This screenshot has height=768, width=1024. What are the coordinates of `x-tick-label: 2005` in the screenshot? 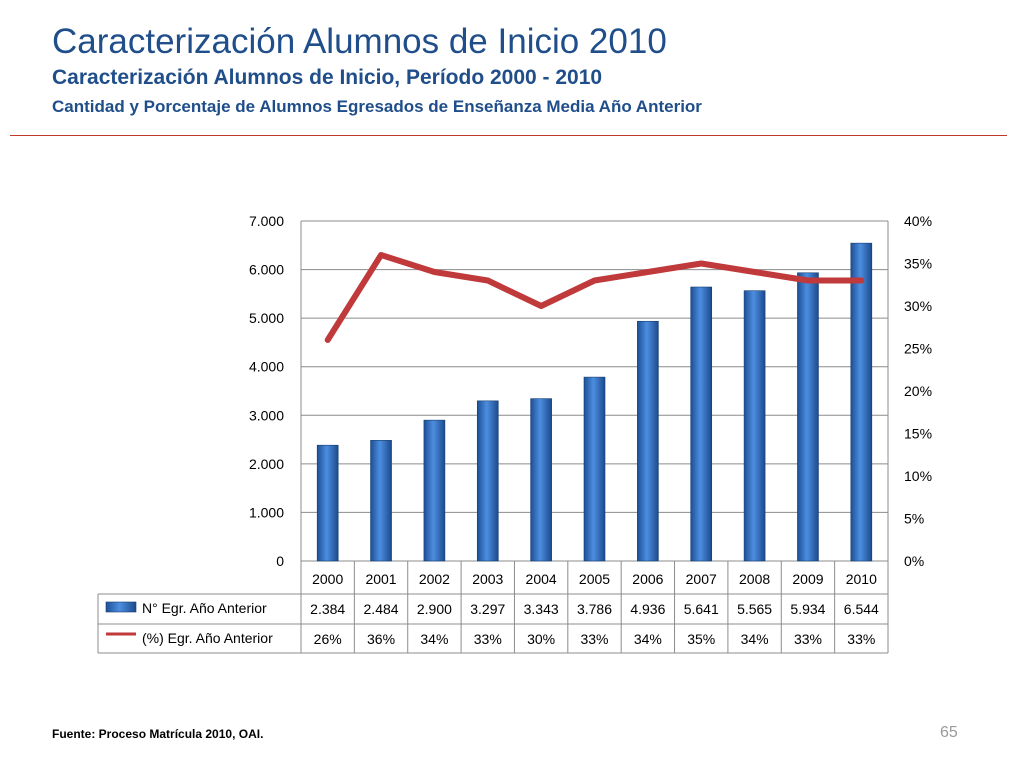 It's located at (594, 579).